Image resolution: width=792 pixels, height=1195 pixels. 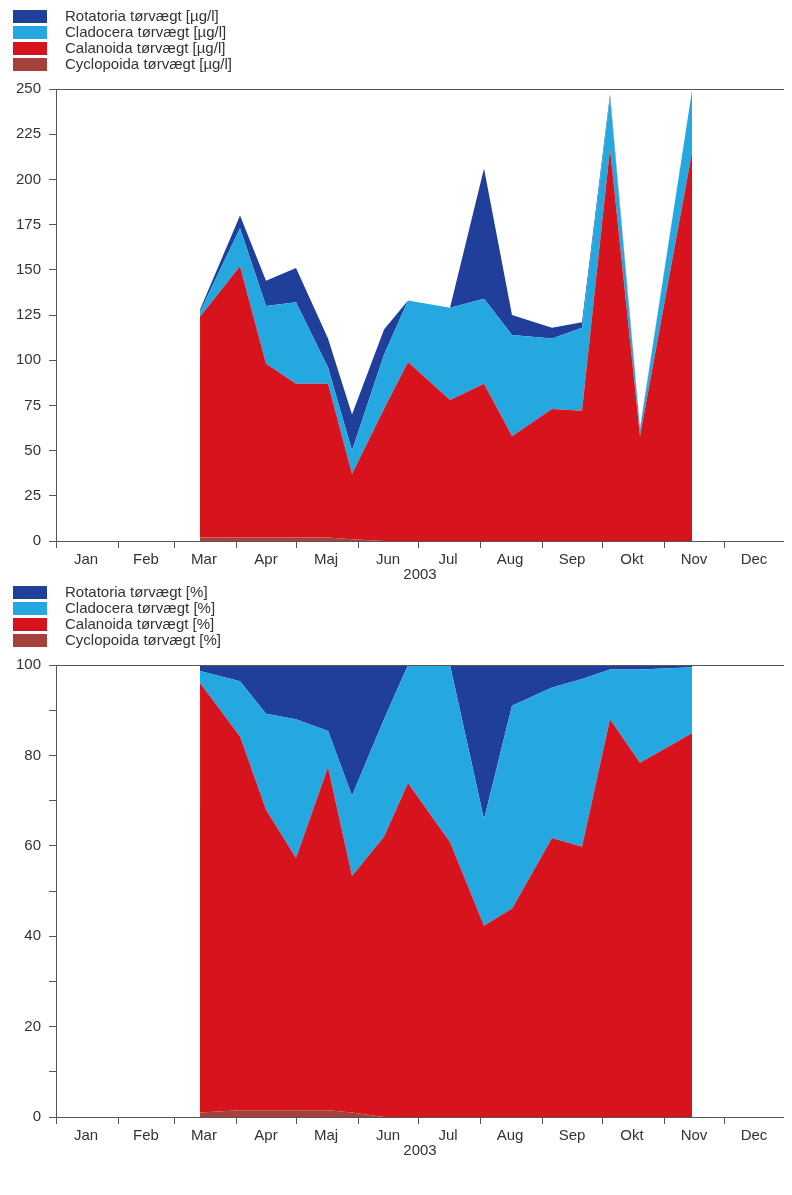 What do you see at coordinates (146, 31) in the screenshot?
I see `legend-label: Cladocera tørvægt [µg/l]` at bounding box center [146, 31].